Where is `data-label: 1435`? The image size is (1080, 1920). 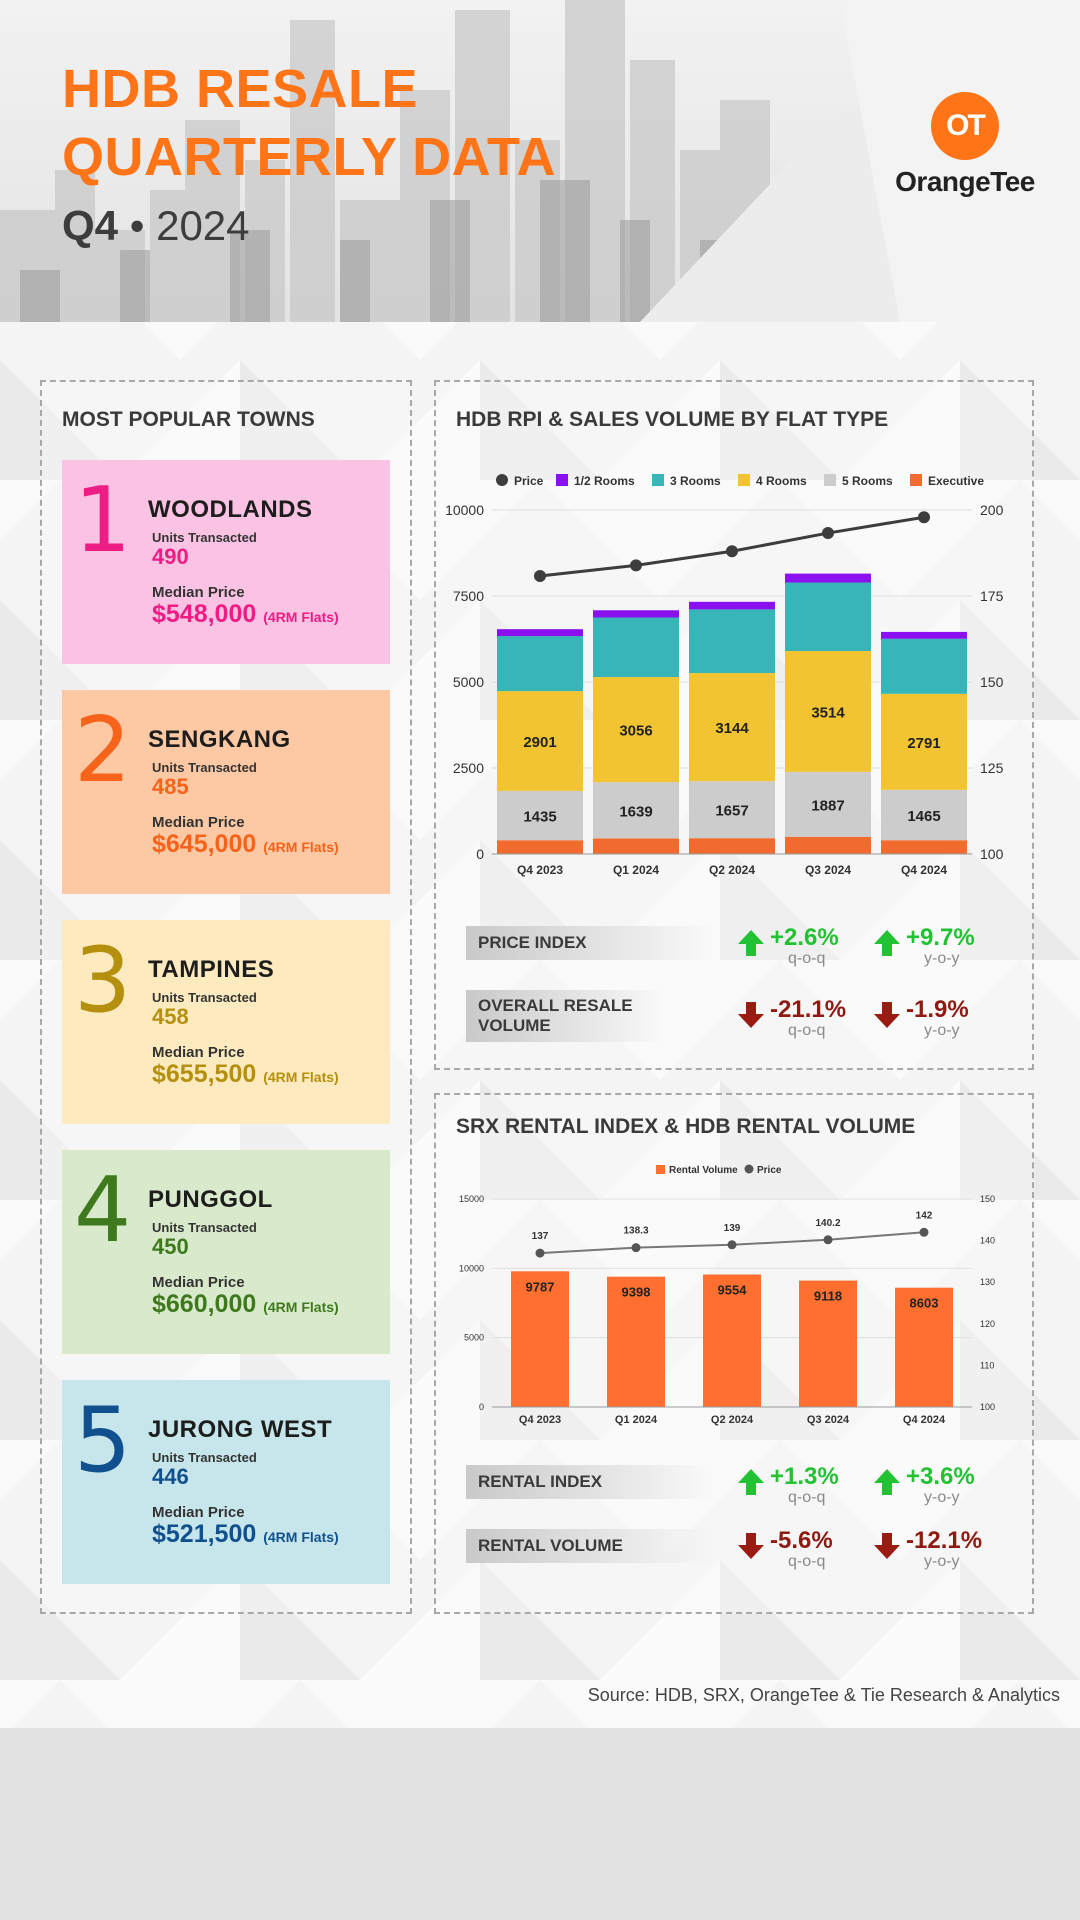 data-label: 1435 is located at coordinates (539, 817).